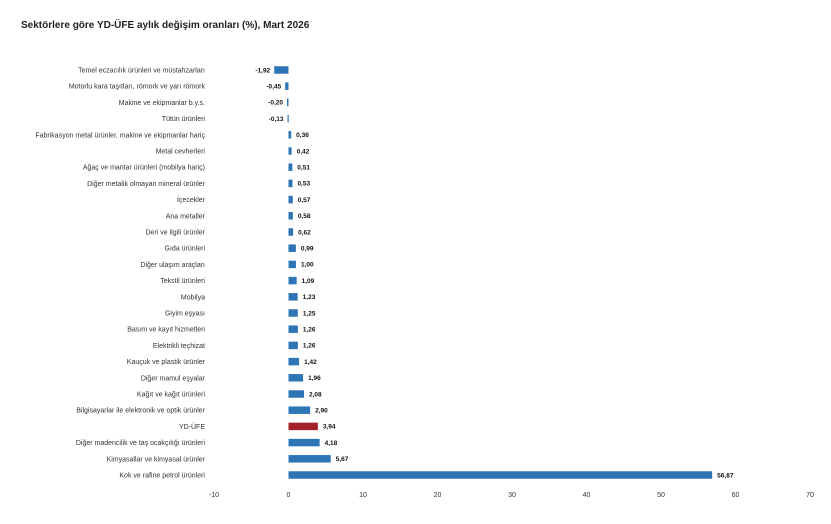  Describe the element at coordinates (303, 184) in the screenshot. I see `value-label: 0,53` at that location.